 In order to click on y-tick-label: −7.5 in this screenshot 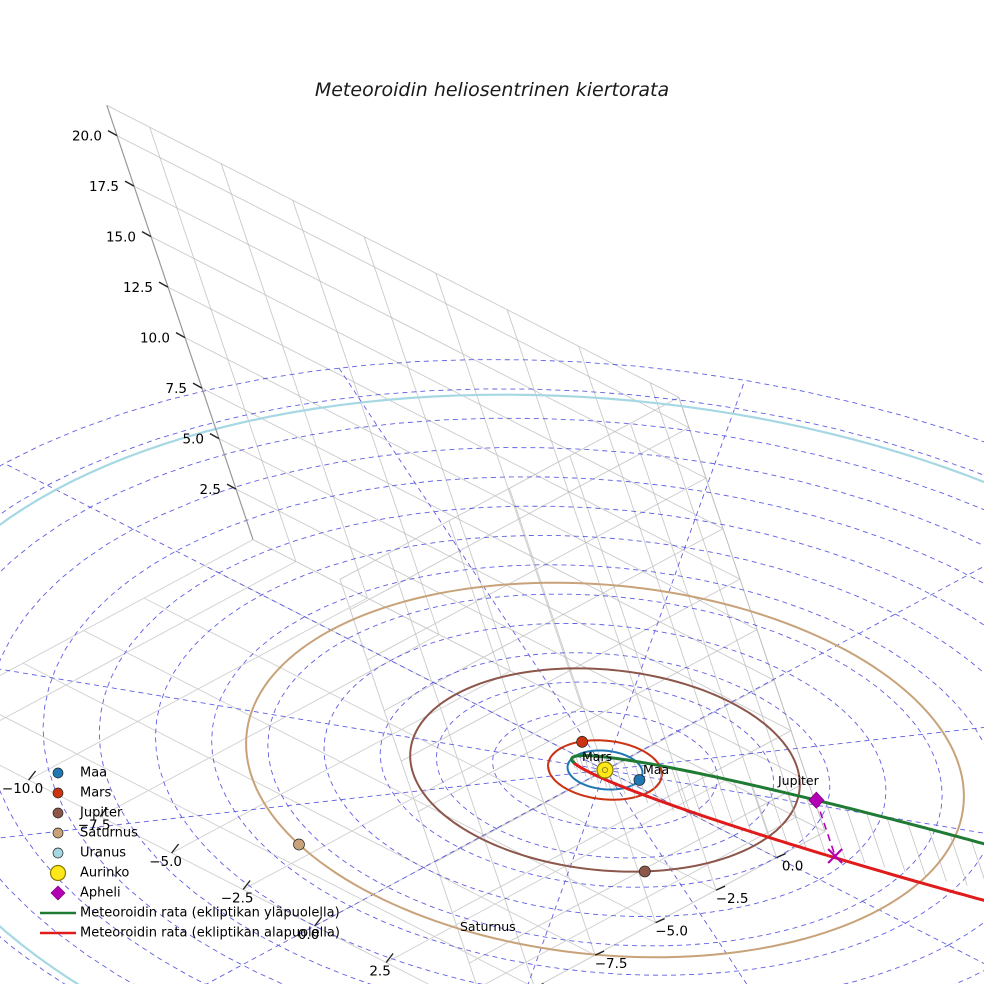, I will do `click(611, 964)`.